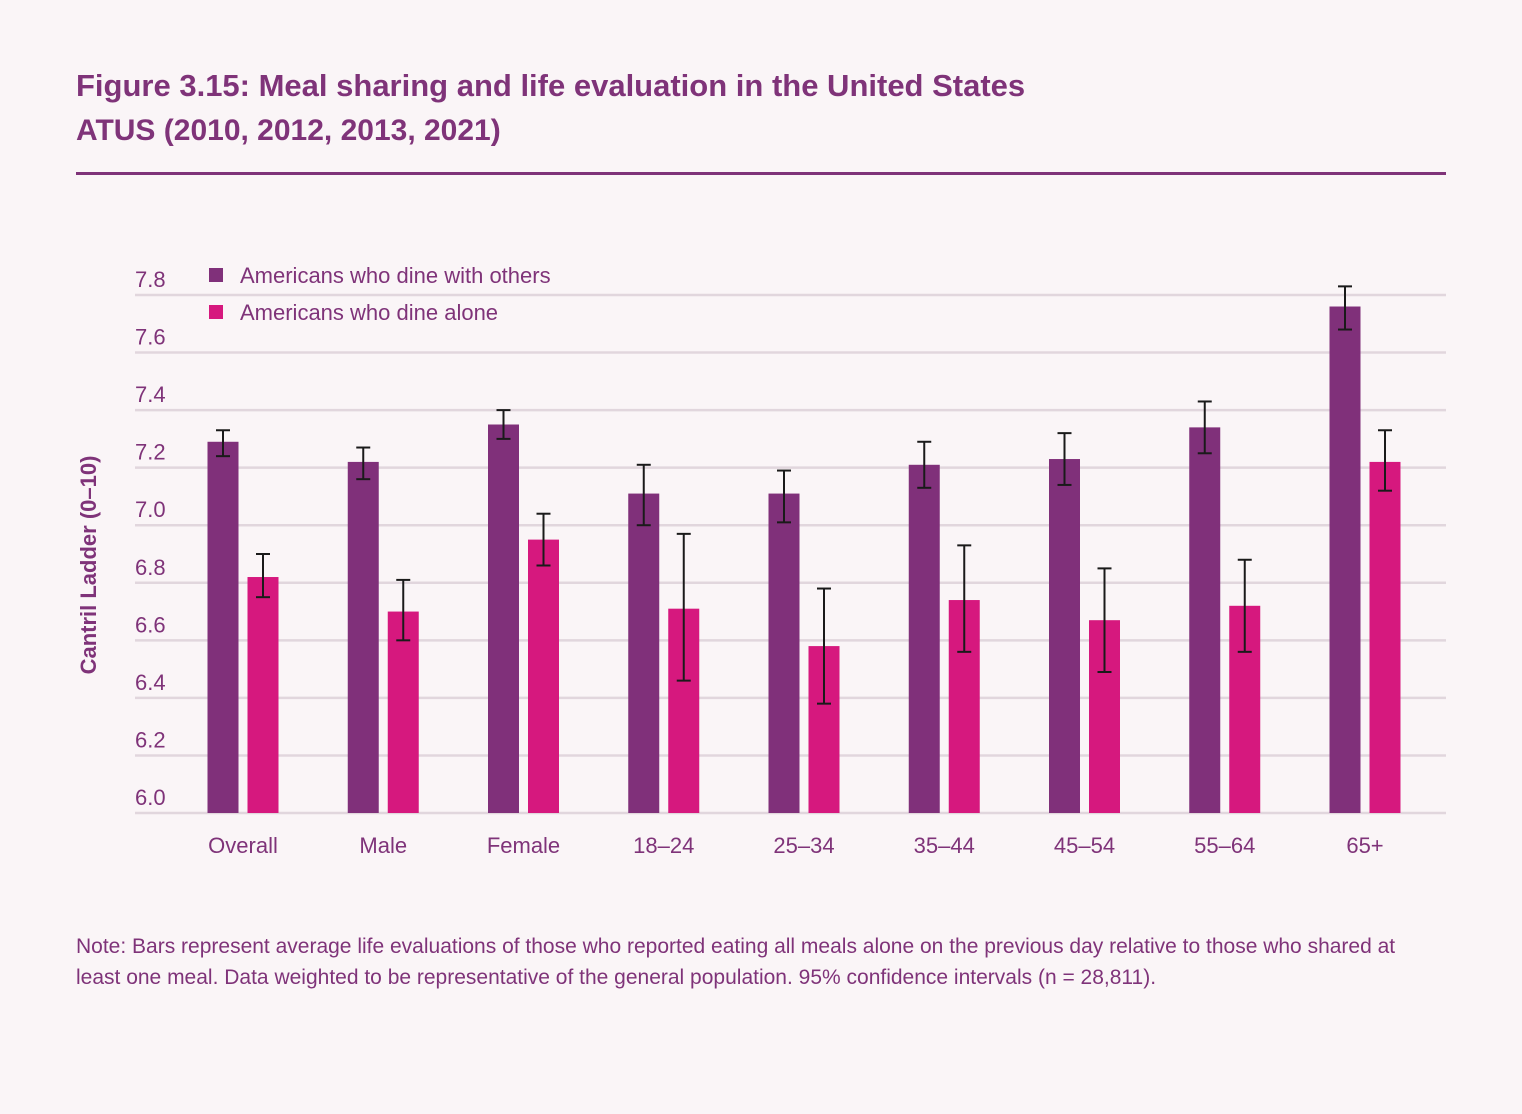 Image resolution: width=1522 pixels, height=1114 pixels. What do you see at coordinates (761, 173) in the screenshot?
I see `title-divider` at bounding box center [761, 173].